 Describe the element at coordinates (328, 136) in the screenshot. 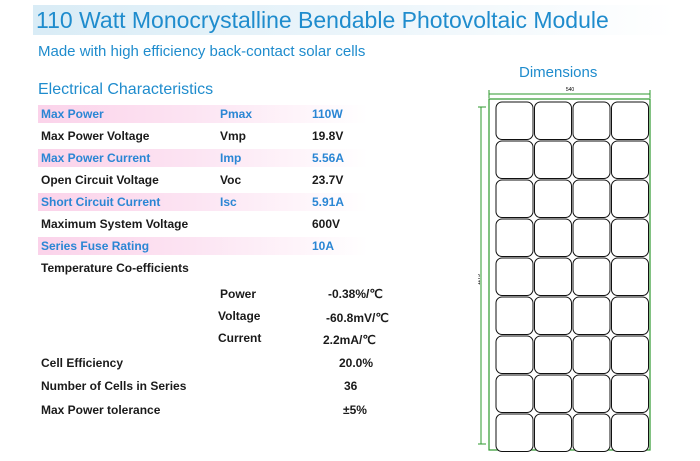

I see `spec-value: 19.8V` at that location.